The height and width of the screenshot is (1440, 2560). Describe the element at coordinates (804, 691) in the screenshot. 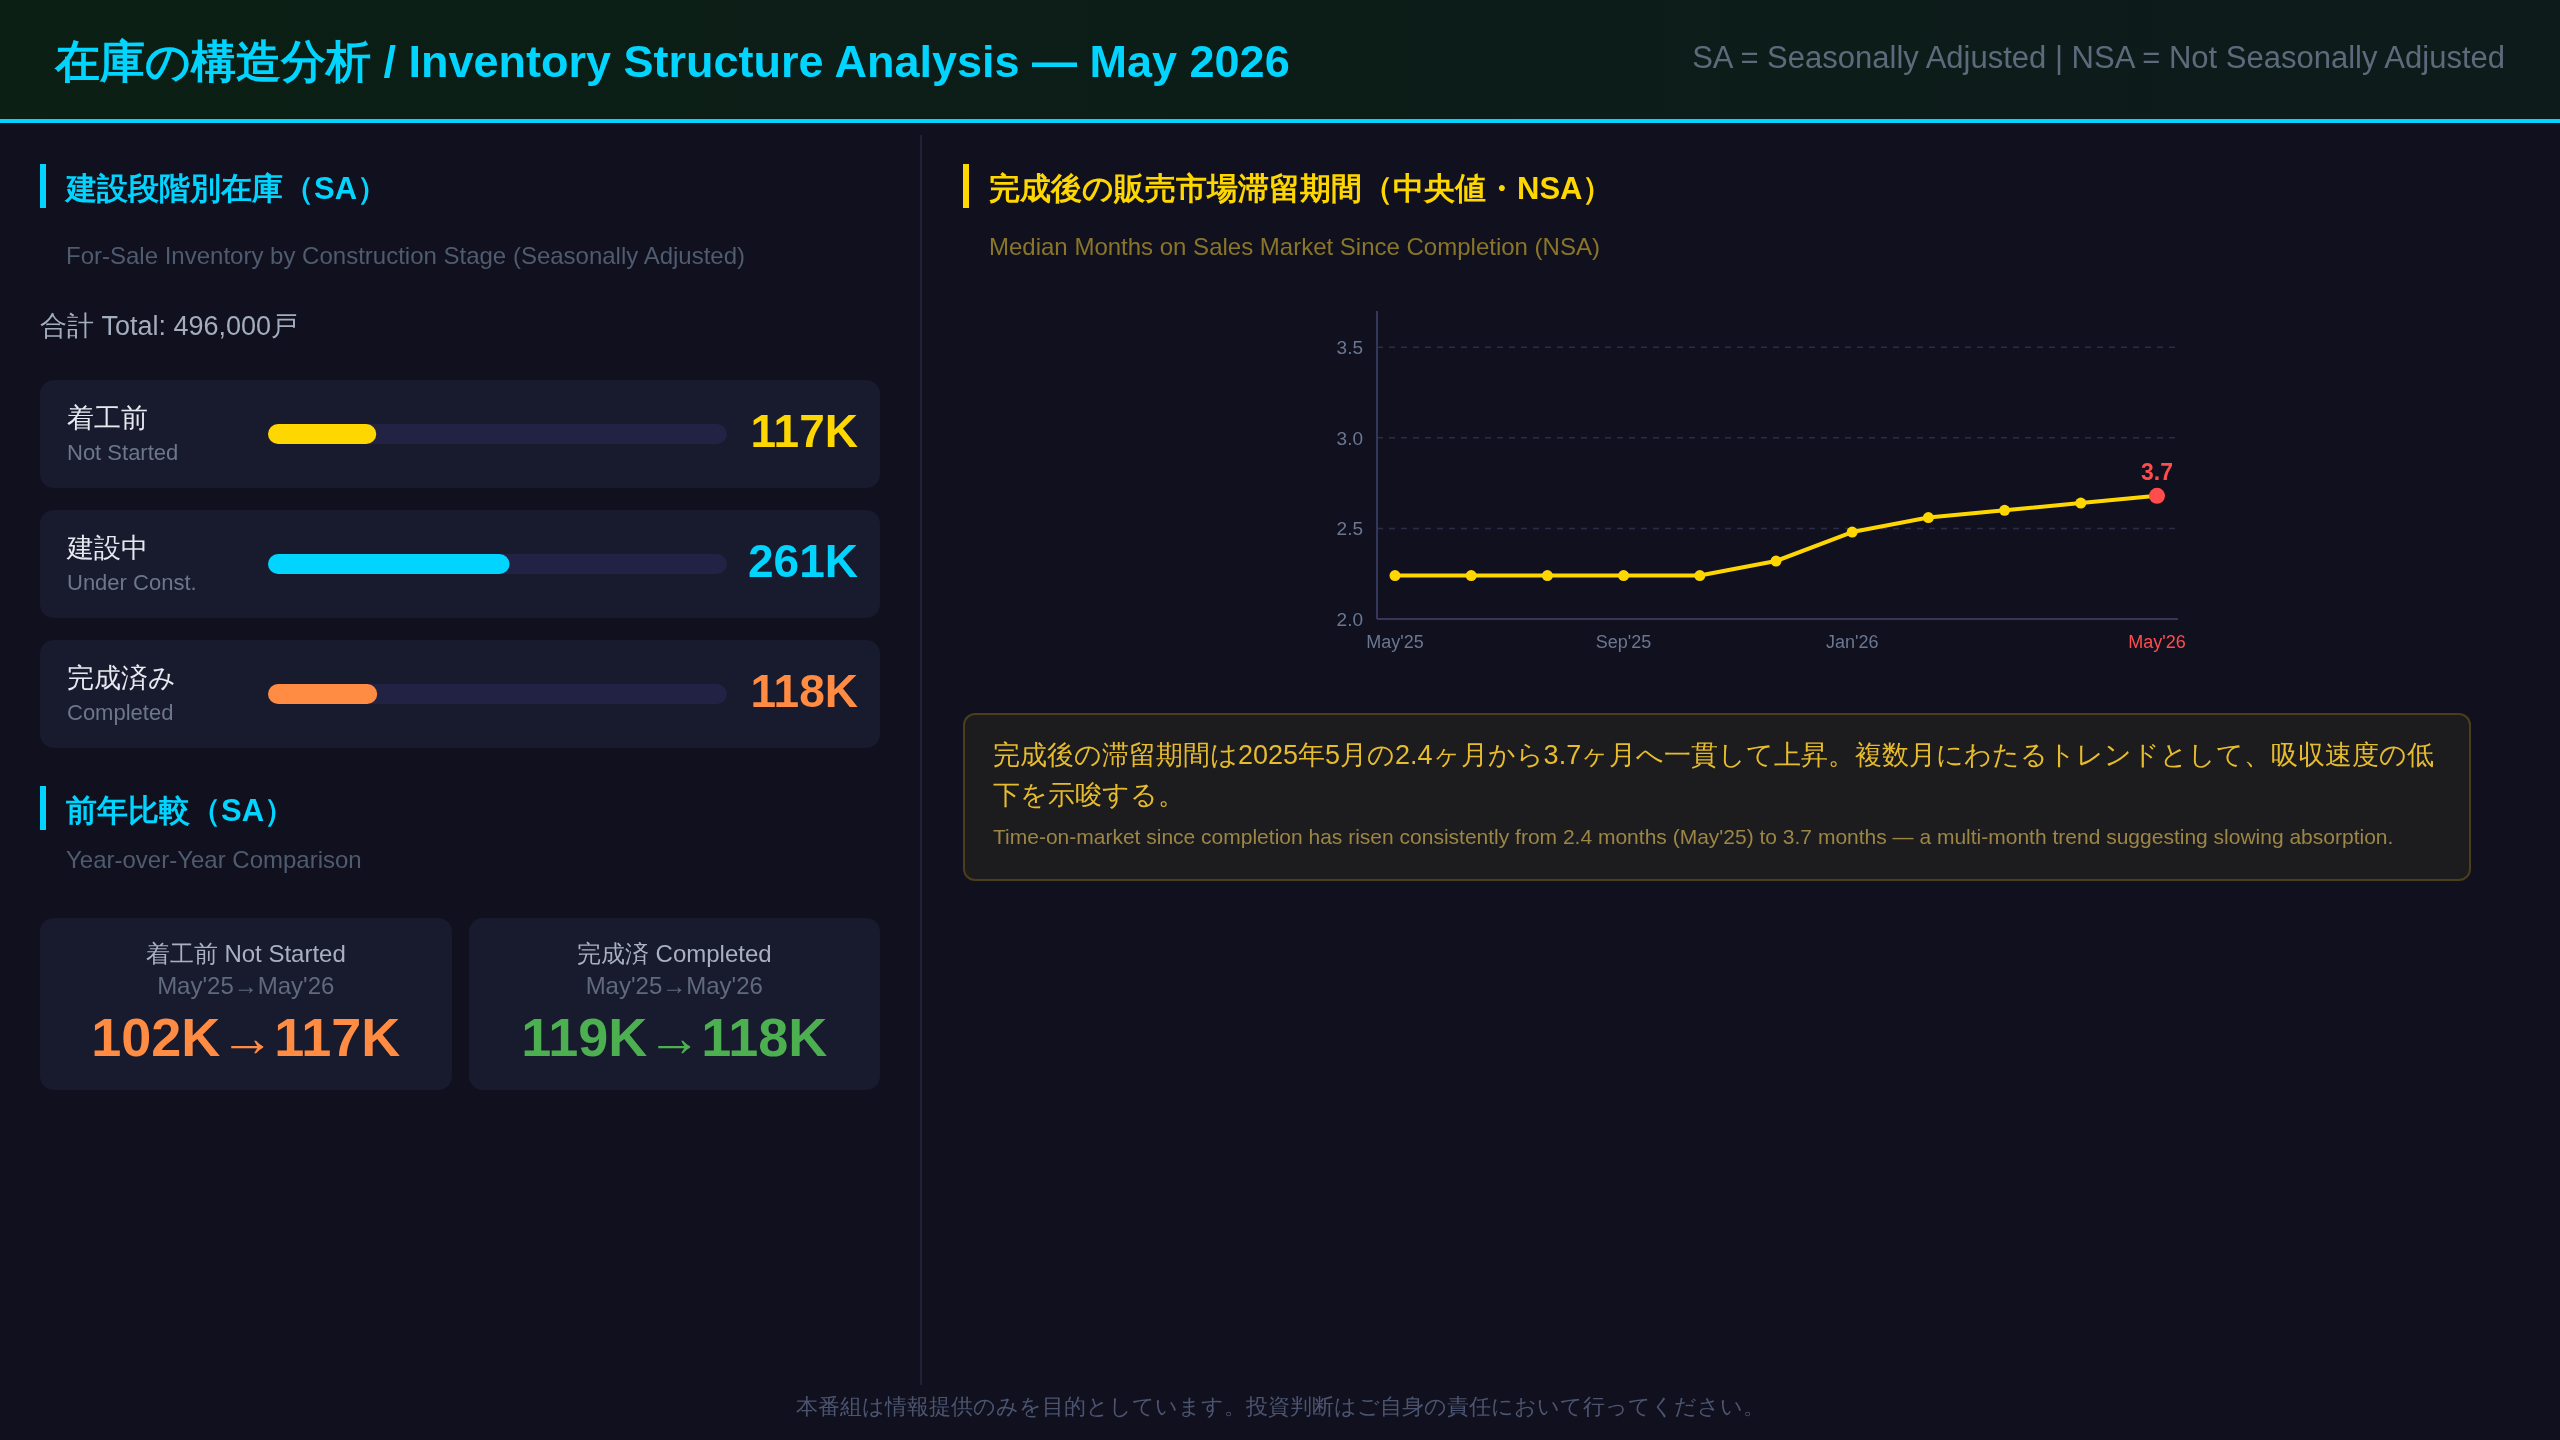

I see `data-label: 118K` at that location.